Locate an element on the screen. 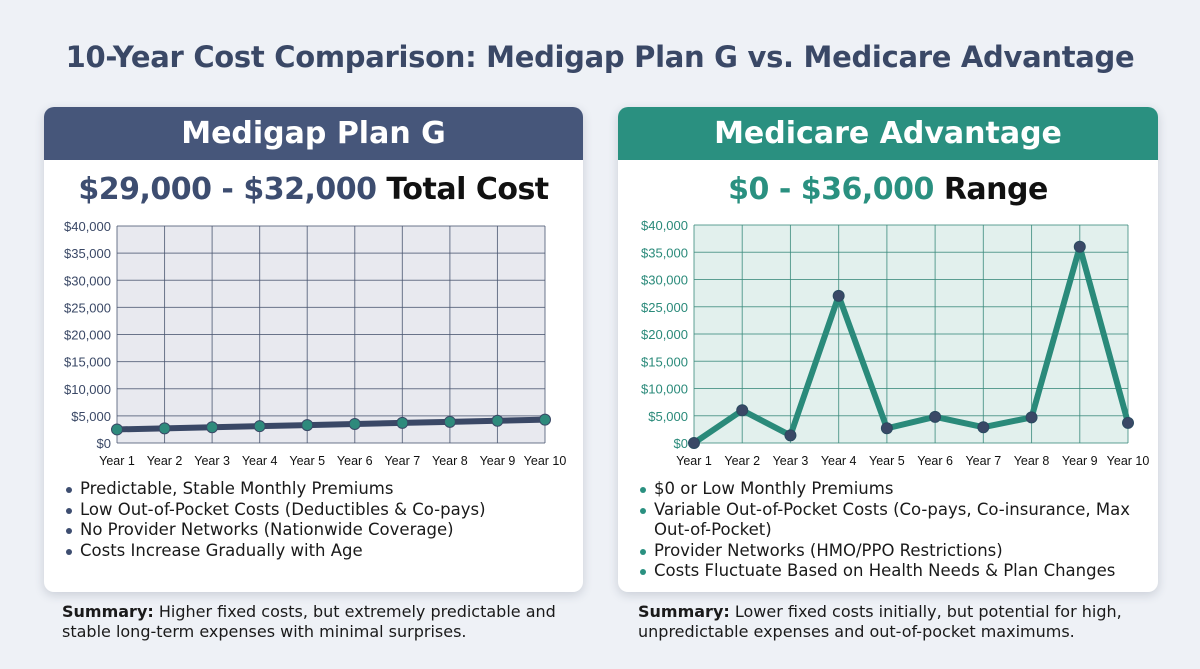 The width and height of the screenshot is (1200, 669). bullet-item: Provider Networks (HMO/PPO Restrictions) is located at coordinates (897, 551).